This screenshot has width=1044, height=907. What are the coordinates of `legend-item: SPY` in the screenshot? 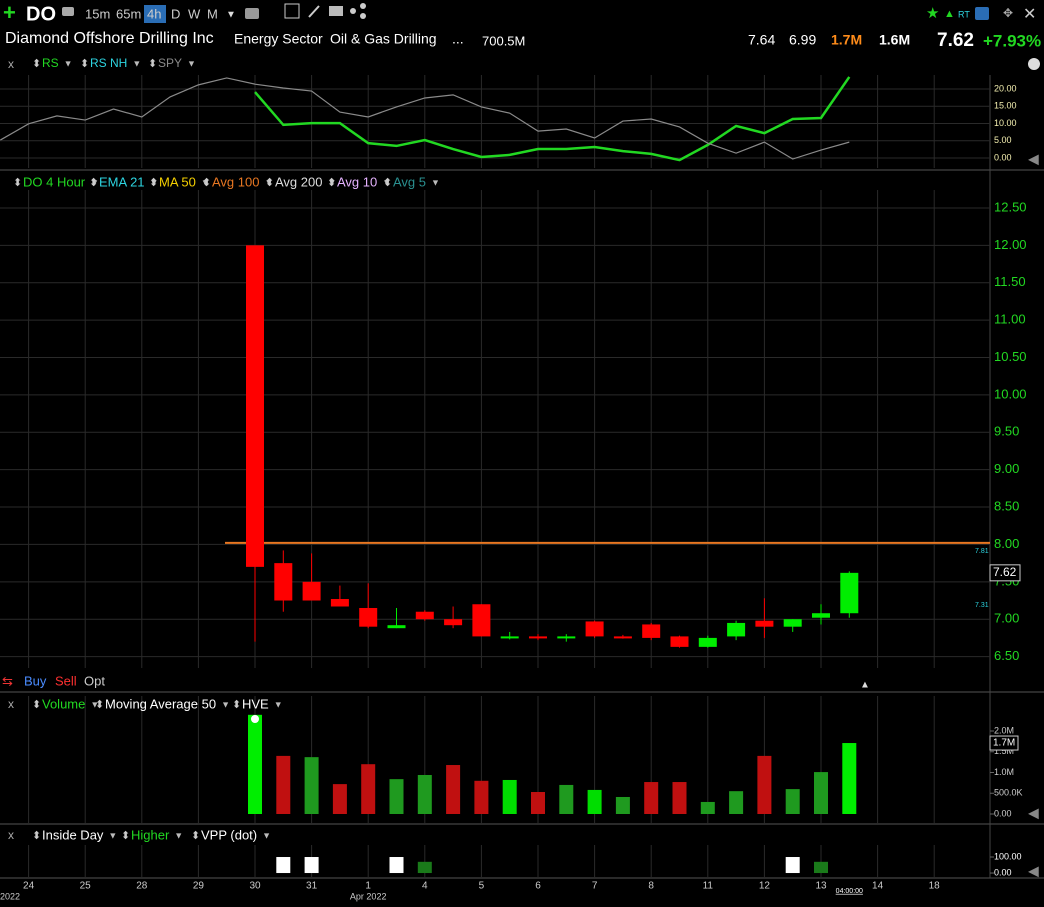 It's located at (170, 63).